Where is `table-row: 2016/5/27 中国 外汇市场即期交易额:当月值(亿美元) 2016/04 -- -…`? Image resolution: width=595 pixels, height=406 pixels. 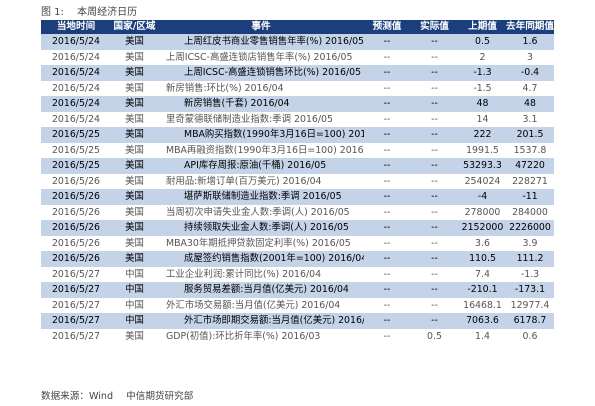
table-row: 2016/5/27 中国 外汇市场即期交易额:当月值(亿美元) 2016/04 -- -… is located at coordinates (297, 321).